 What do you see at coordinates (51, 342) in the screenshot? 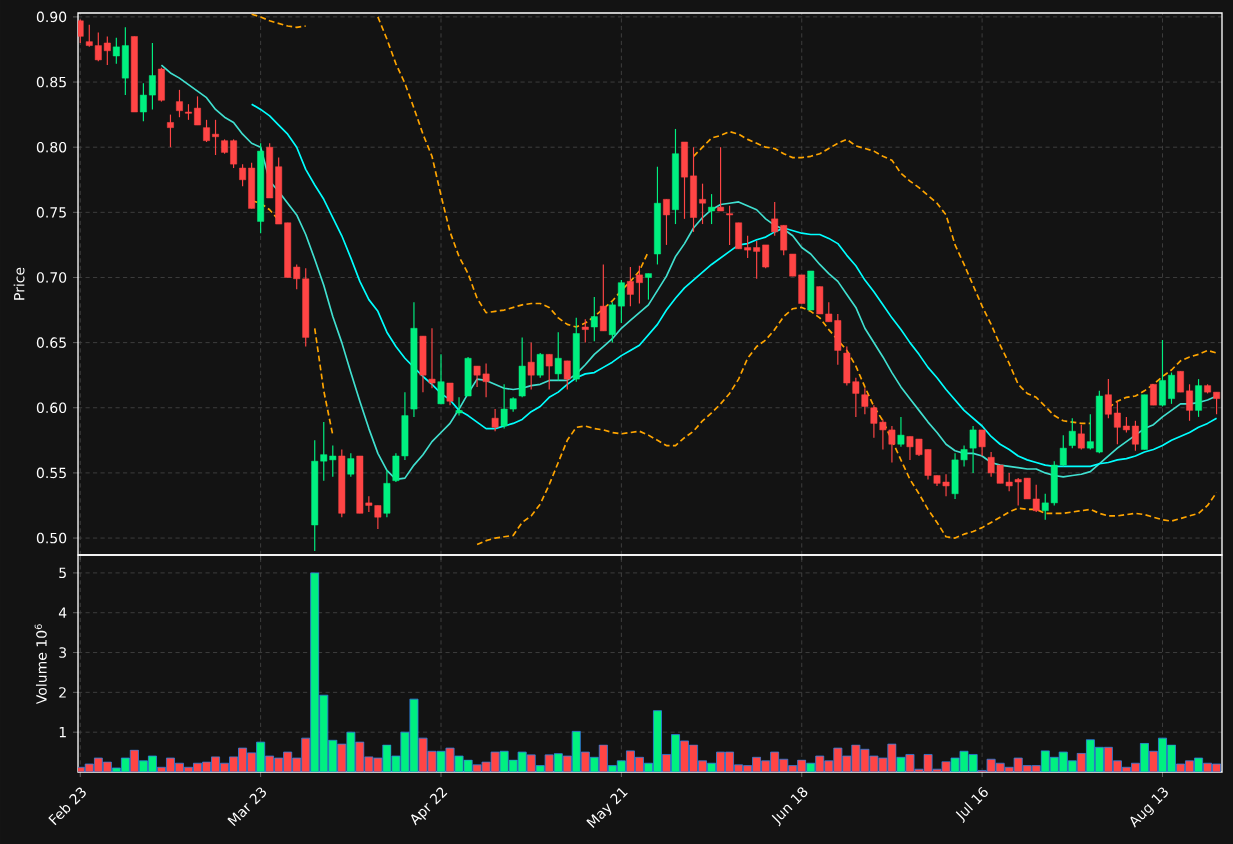
I see `y-tick-label: 0.65` at bounding box center [51, 342].